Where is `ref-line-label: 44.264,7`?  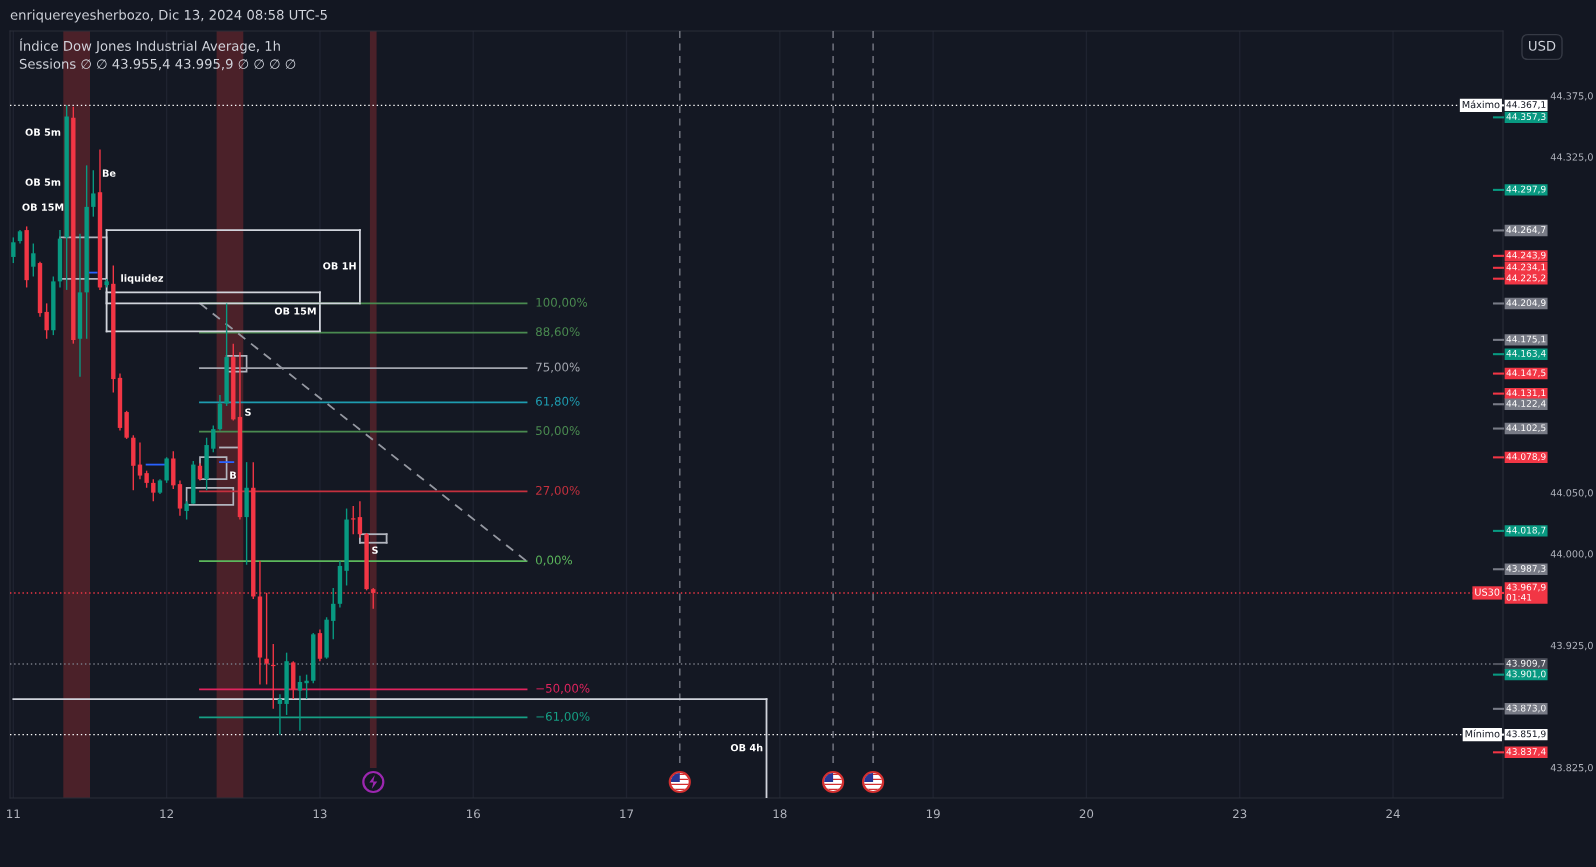
ref-line-label: 44.264,7 is located at coordinates (1526, 230).